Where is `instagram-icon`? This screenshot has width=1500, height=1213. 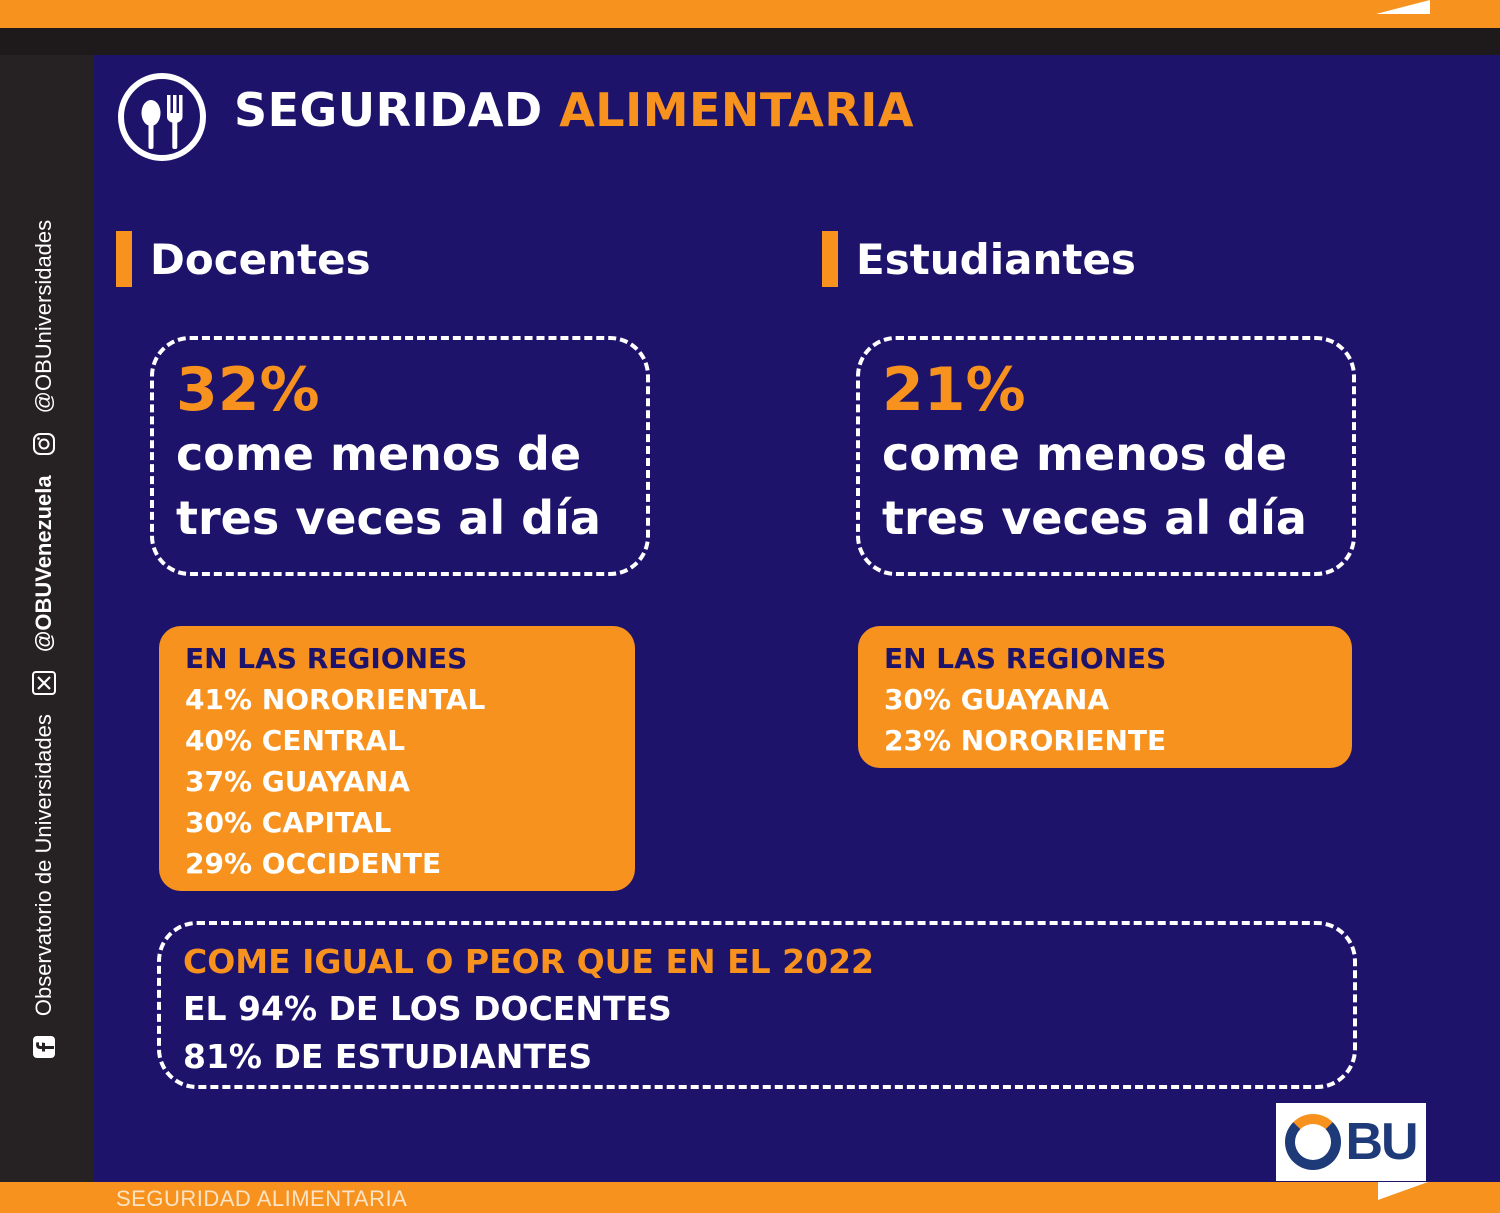 instagram-icon is located at coordinates (44, 444).